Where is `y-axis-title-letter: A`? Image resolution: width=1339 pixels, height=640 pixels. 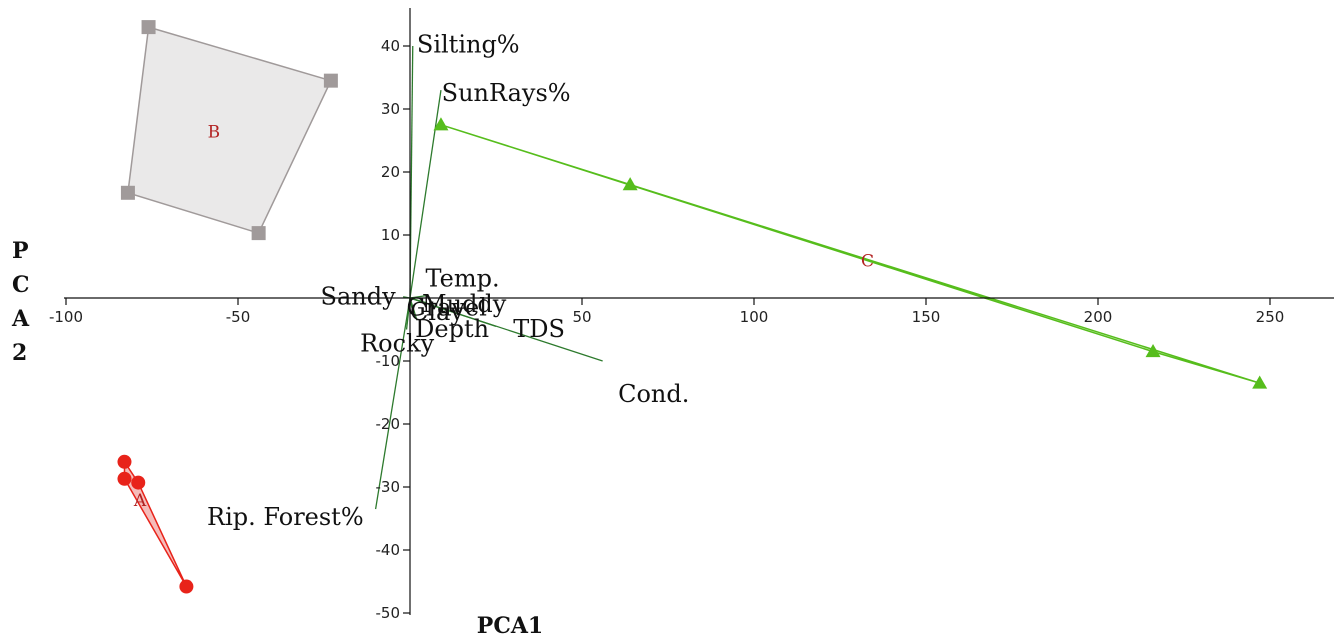
y-axis-title-letter: A is located at coordinates (20, 319).